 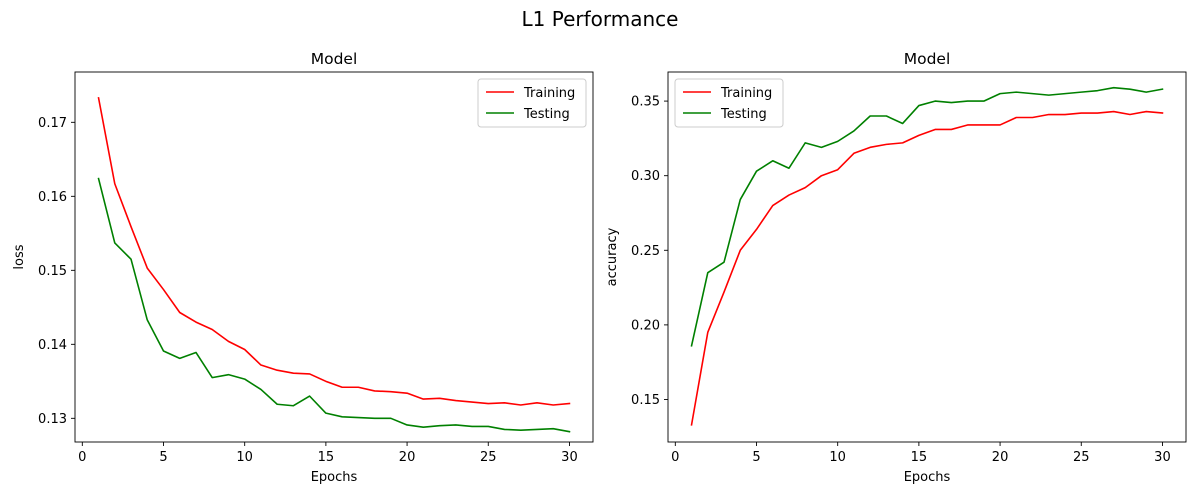 I want to click on y-tick-label: 0.30, so click(x=645, y=176).